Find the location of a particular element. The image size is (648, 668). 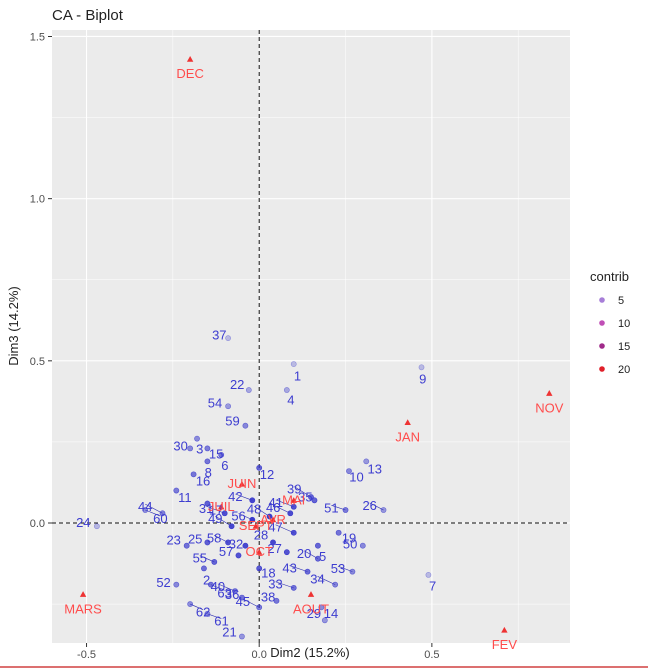

row-label: 13 is located at coordinates (375, 468).